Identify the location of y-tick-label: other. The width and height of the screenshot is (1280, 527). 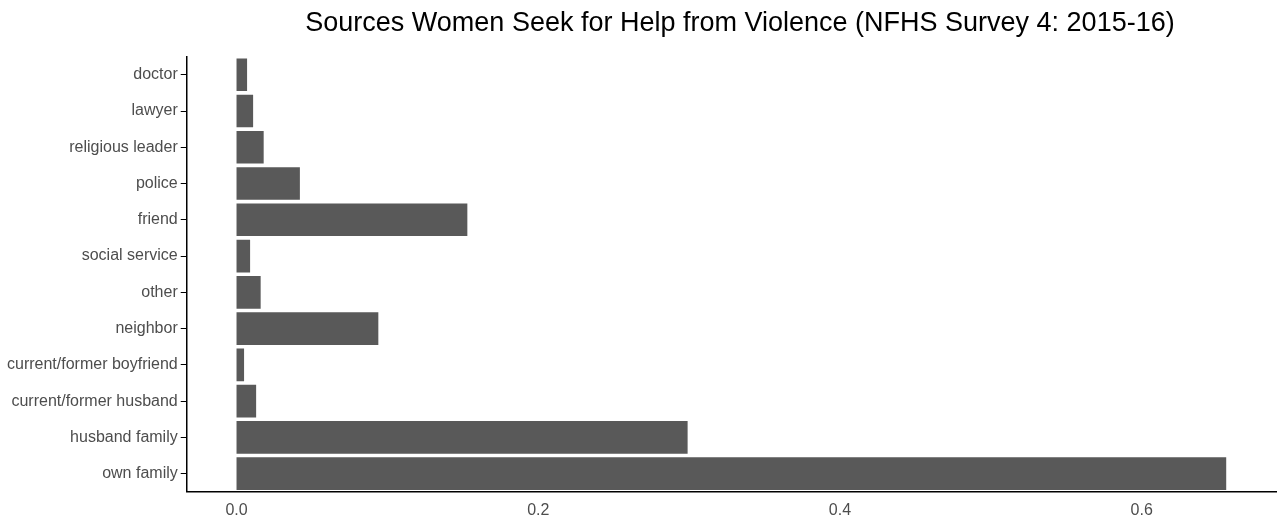
(160, 291).